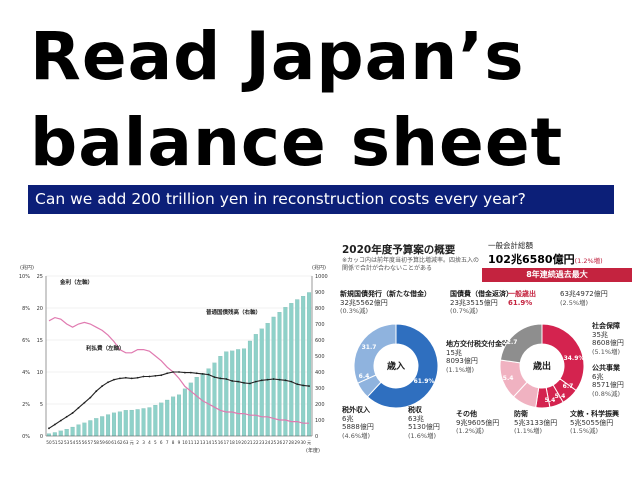  Describe the element at coordinates (478, 422) in the screenshot. I see `other-value: 9兆9605億円` at that location.